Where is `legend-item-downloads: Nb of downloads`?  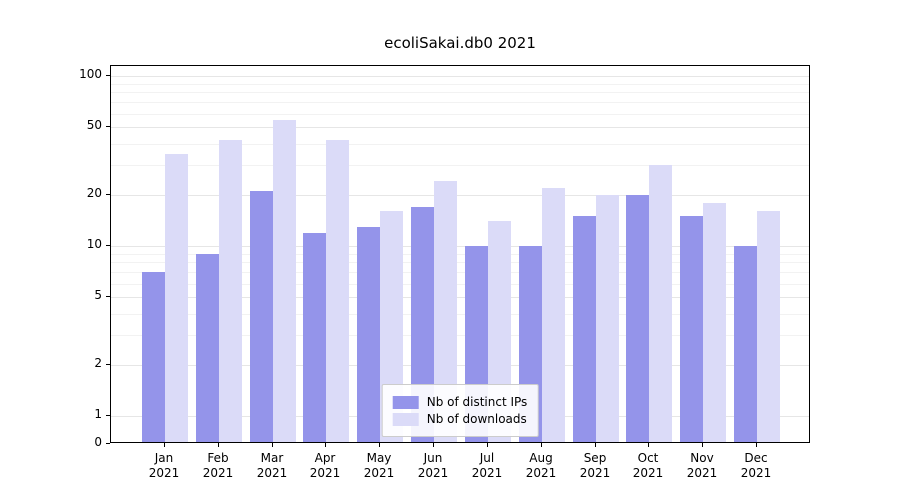
legend-item-downloads: Nb of downloads is located at coordinates (460, 419).